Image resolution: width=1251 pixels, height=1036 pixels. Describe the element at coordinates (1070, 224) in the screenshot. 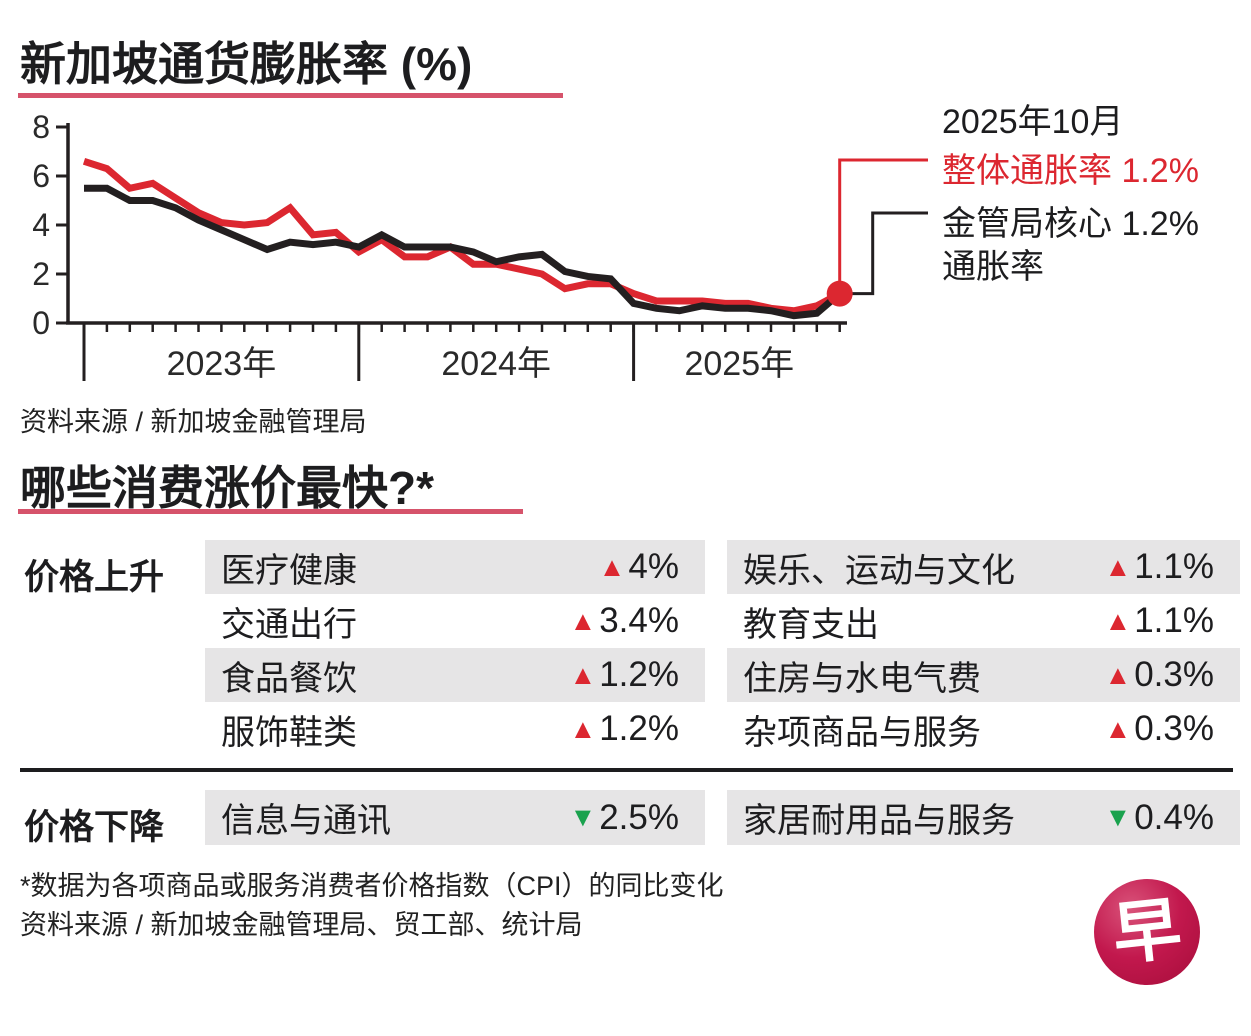

I see `annotation-core-label-line1: 金管局核心 1.2%` at that location.